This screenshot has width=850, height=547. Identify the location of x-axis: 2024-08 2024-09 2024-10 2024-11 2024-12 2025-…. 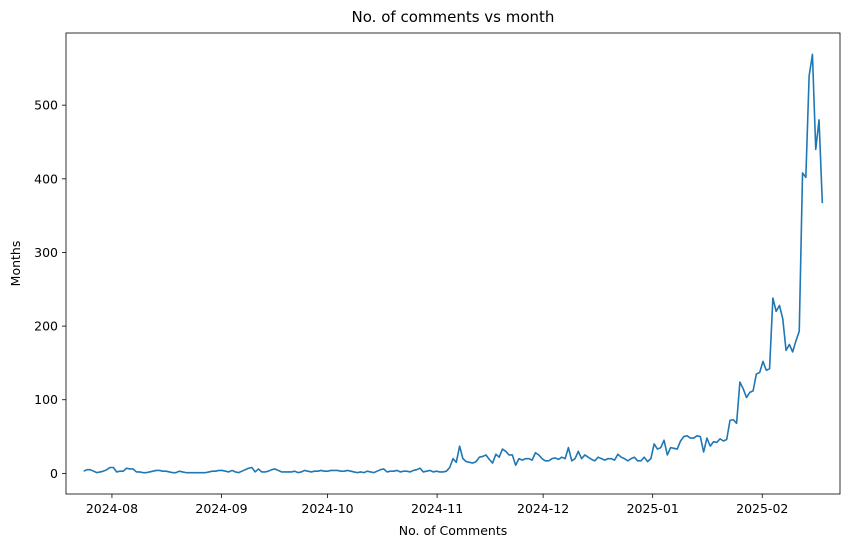
(437, 505).